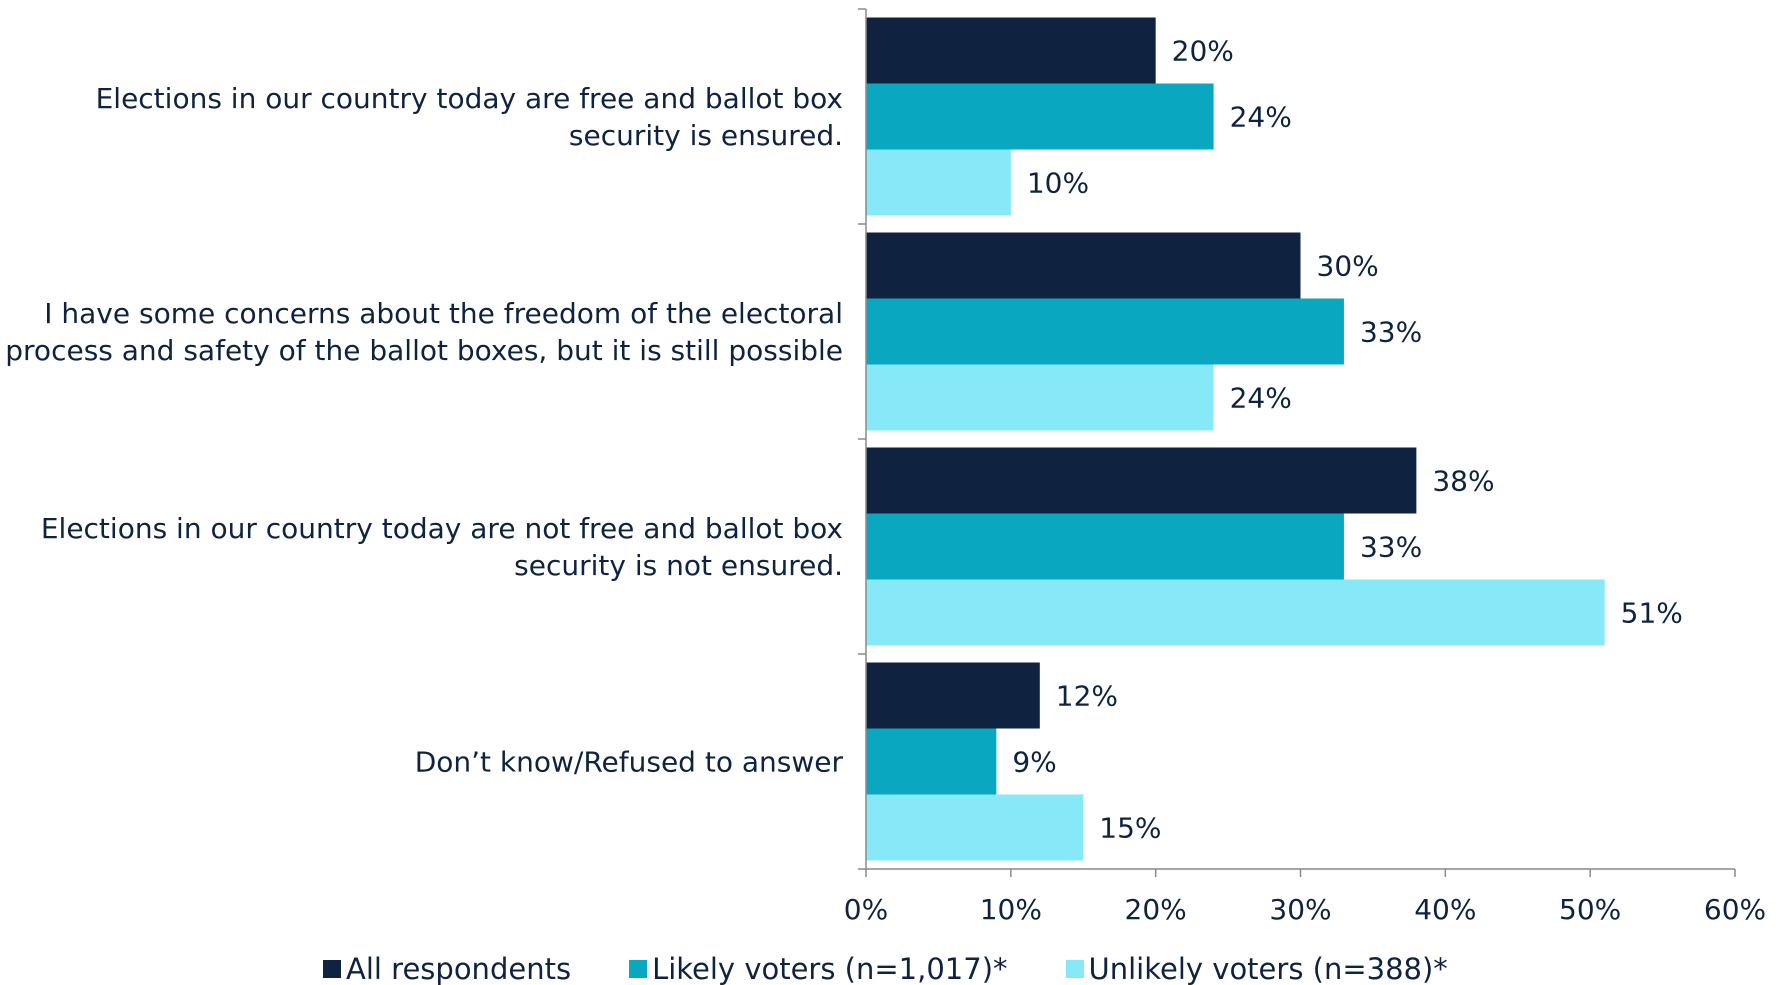 The height and width of the screenshot is (985, 1779). I want to click on x-tick-label: 20%, so click(1156, 909).